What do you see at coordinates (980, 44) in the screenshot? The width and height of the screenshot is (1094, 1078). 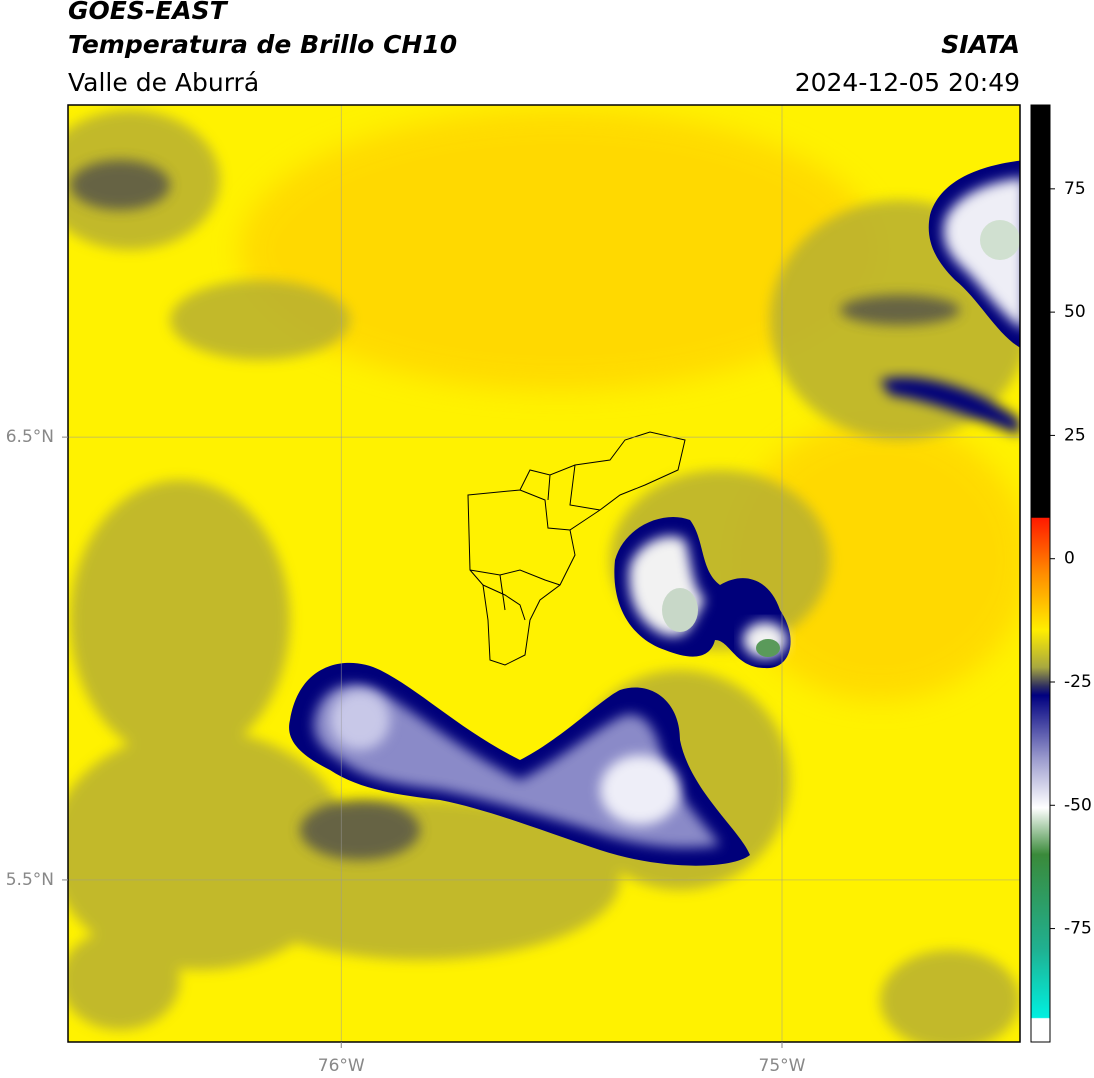 I see `source: SIATA` at bounding box center [980, 44].